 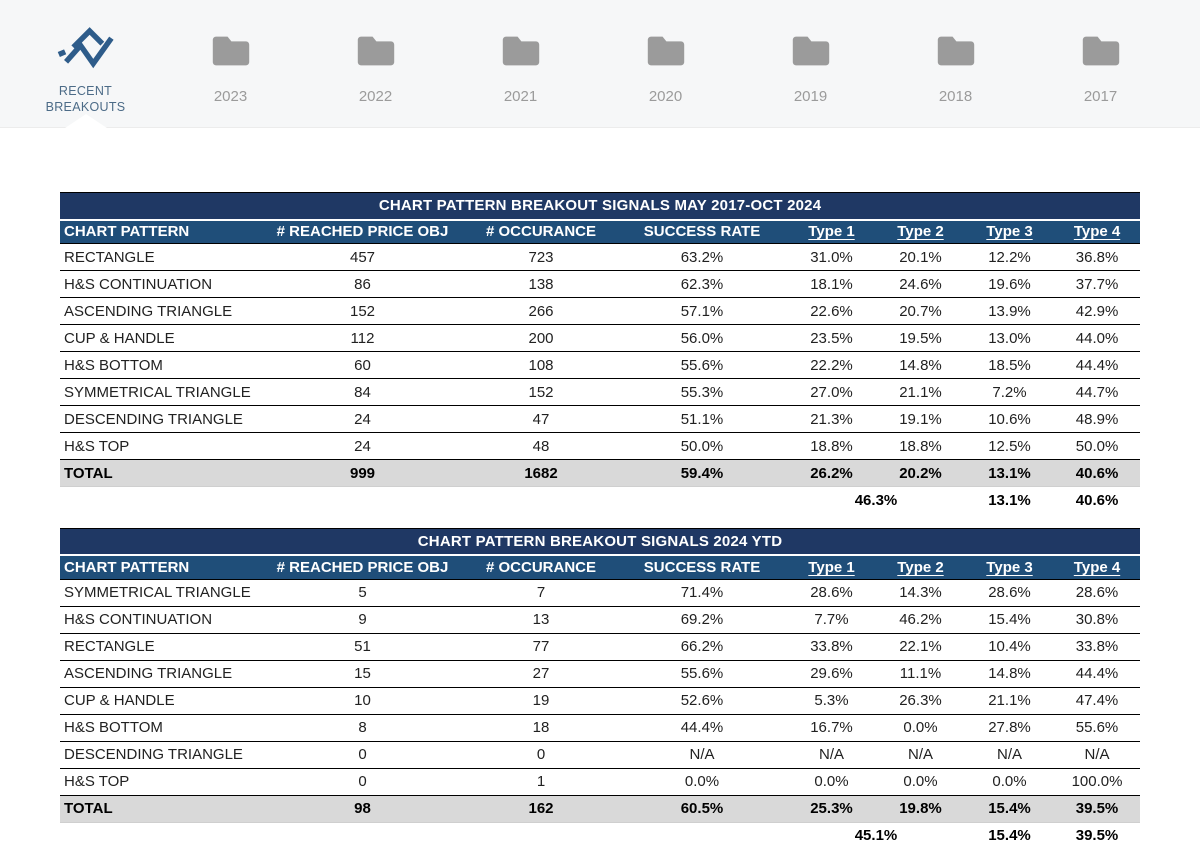 What do you see at coordinates (920, 419) in the screenshot?
I see `value-cell: 19.1%` at bounding box center [920, 419].